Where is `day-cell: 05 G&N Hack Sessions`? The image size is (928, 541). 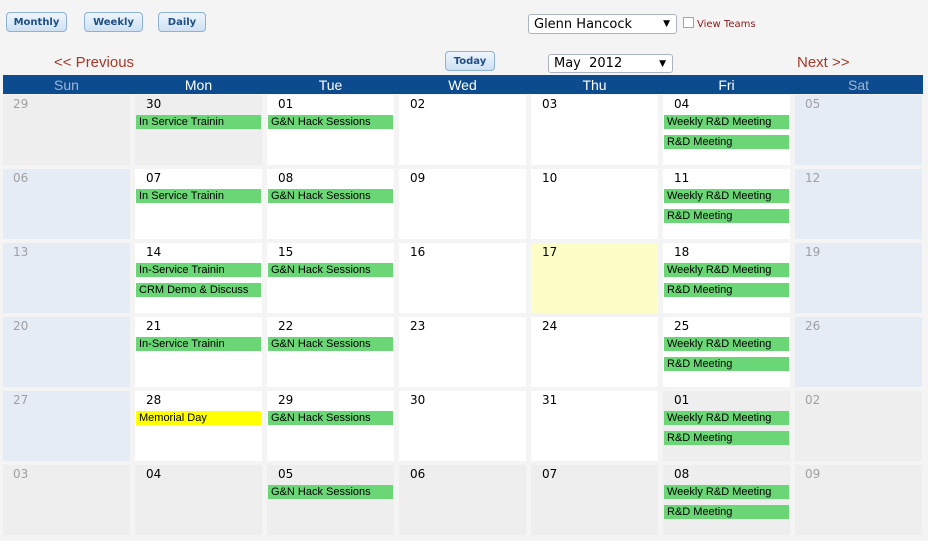
day-cell: 05 G&N Hack Sessions is located at coordinates (330, 500).